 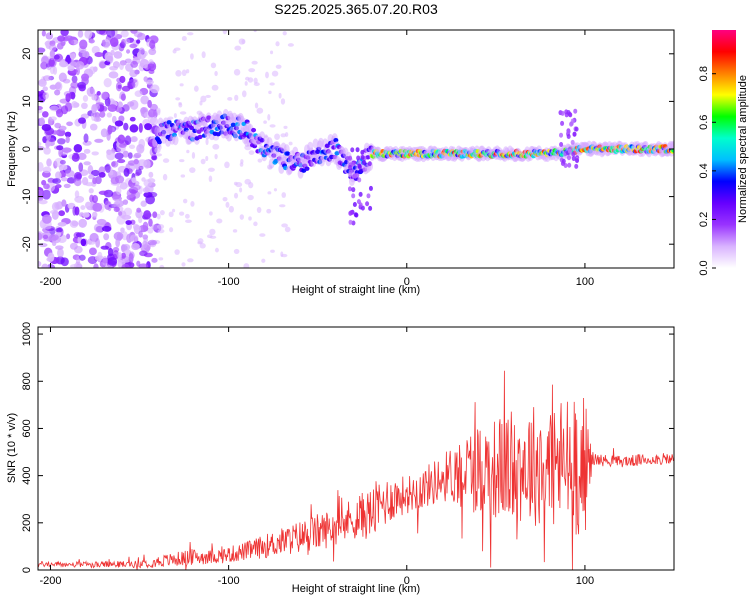 I want to click on snr-y-tick-label: 0, so click(x=27, y=570).